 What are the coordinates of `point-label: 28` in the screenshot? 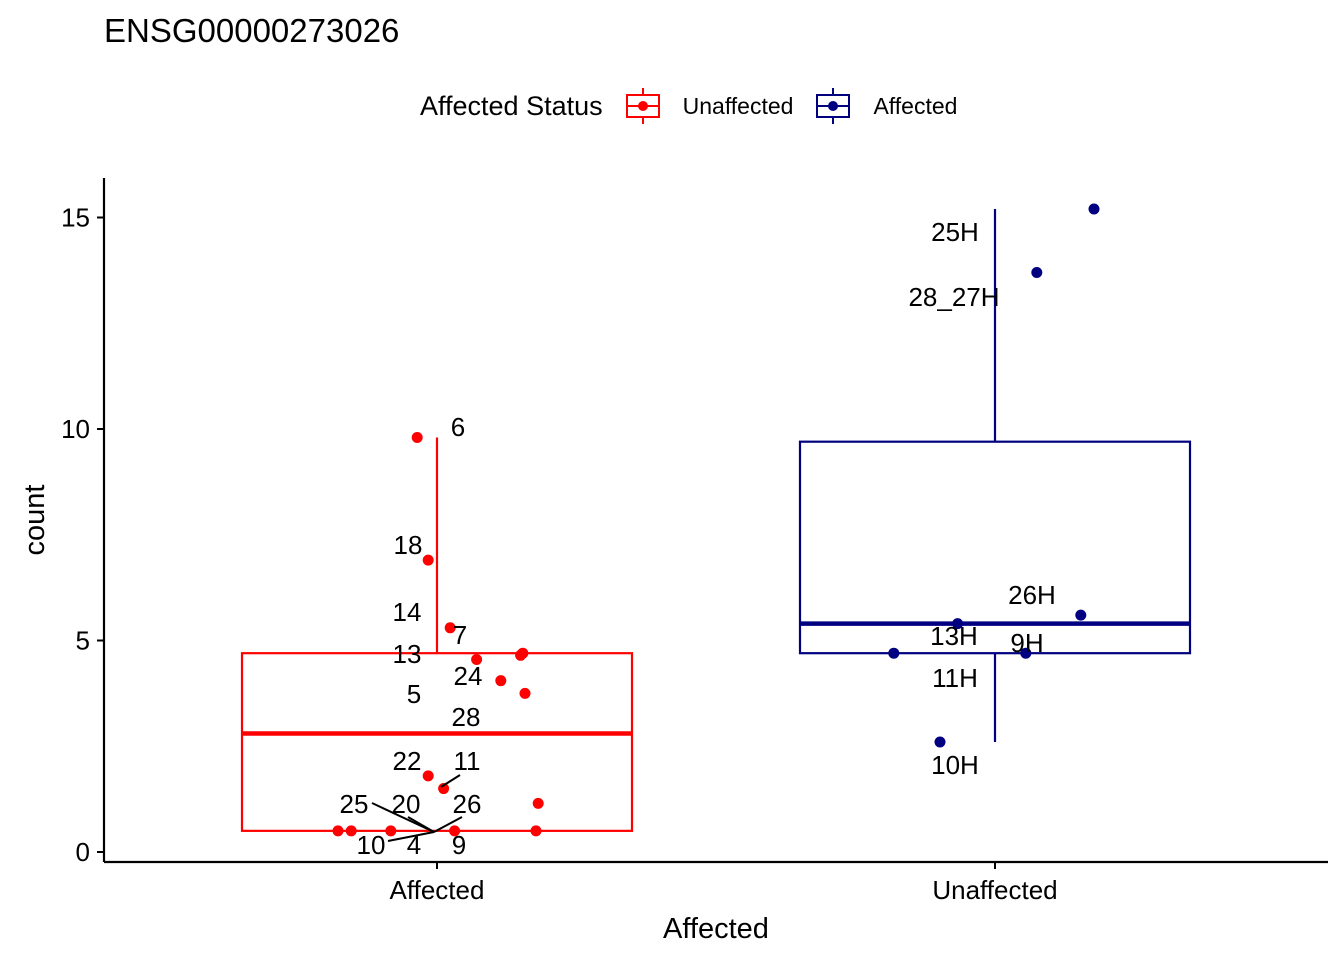 It's located at (466, 717).